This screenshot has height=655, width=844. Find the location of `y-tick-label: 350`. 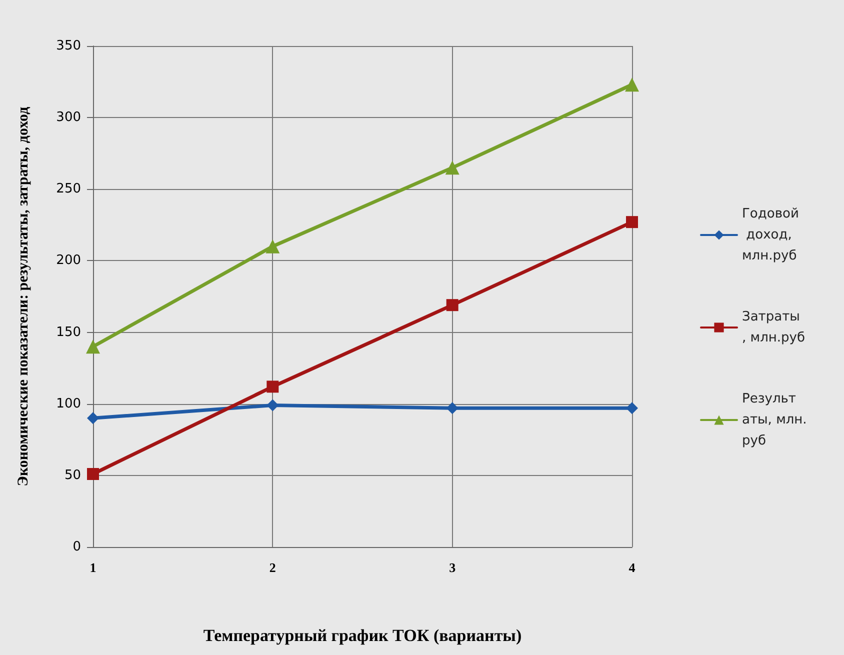

y-tick-label: 350 is located at coordinates (68, 46).